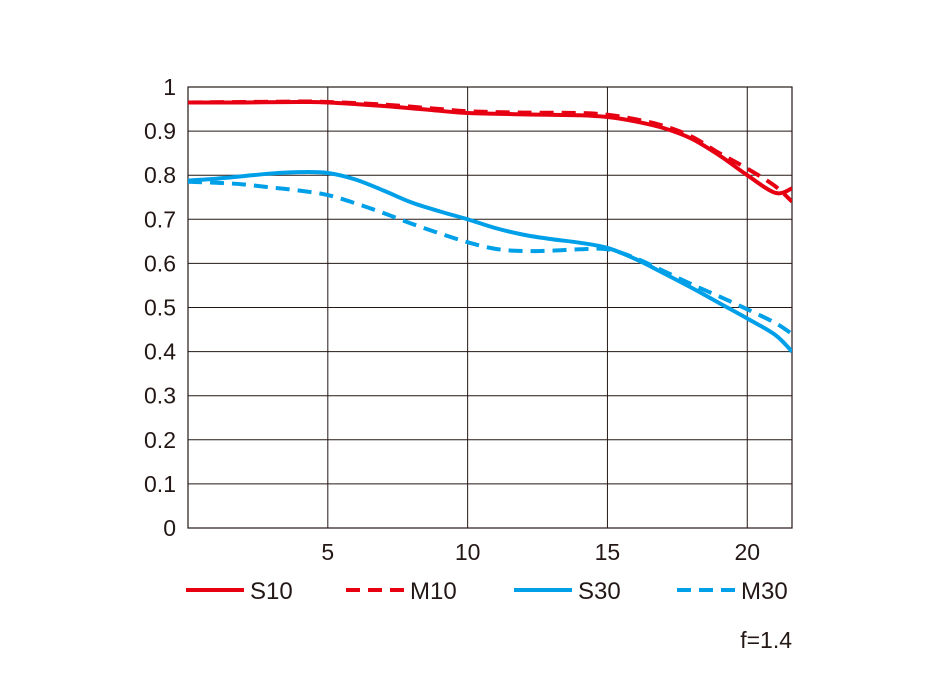  I want to click on y-tick-label: 0.2, so click(160, 440).